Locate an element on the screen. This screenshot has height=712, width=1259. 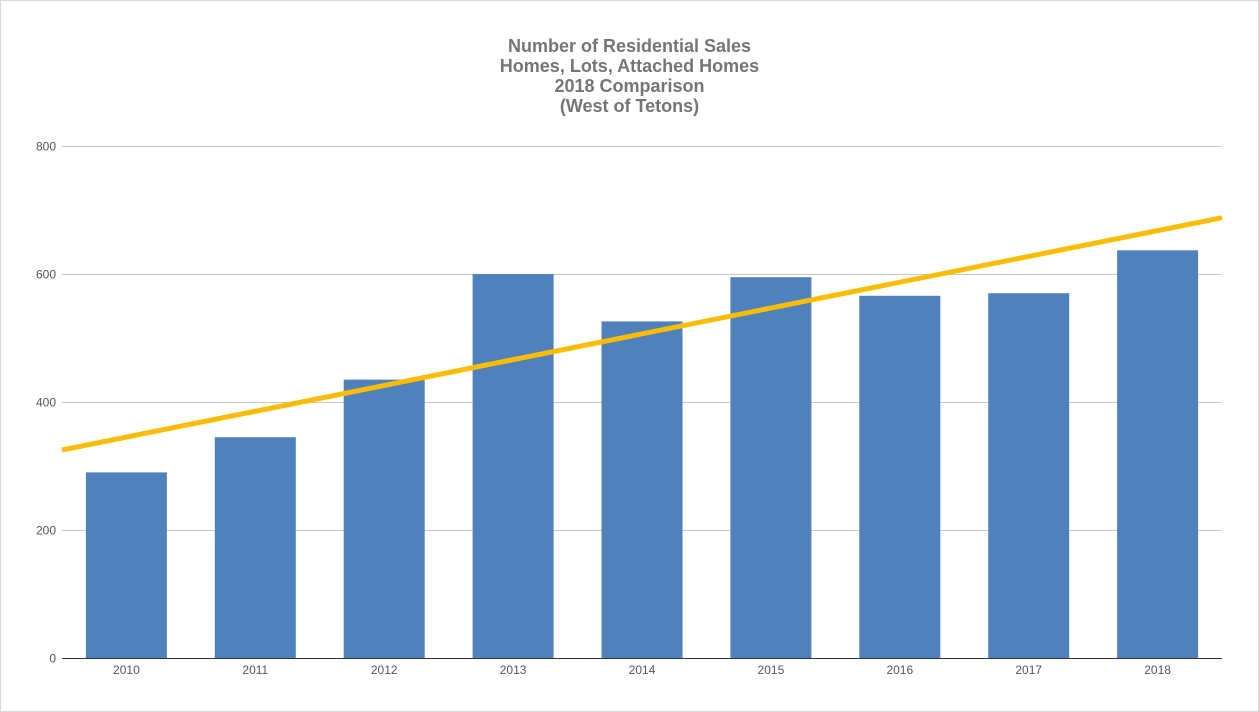
bar-2014 is located at coordinates (642, 489).